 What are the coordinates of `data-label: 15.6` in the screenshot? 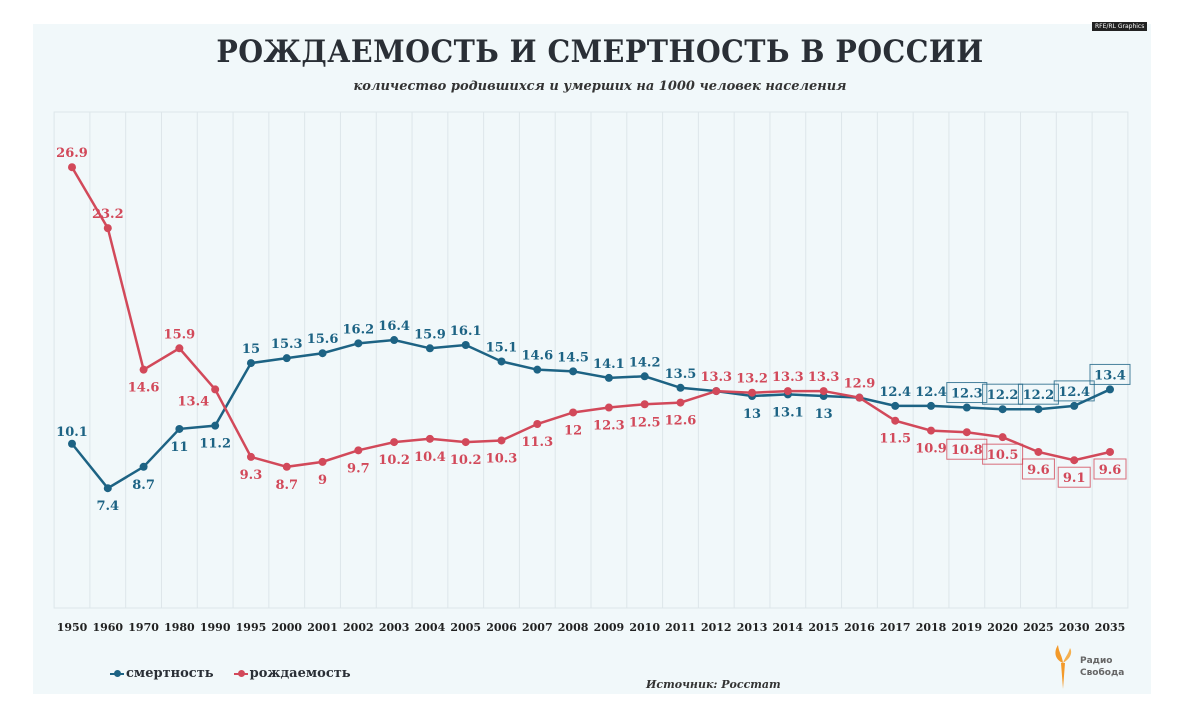 It's located at (323, 339).